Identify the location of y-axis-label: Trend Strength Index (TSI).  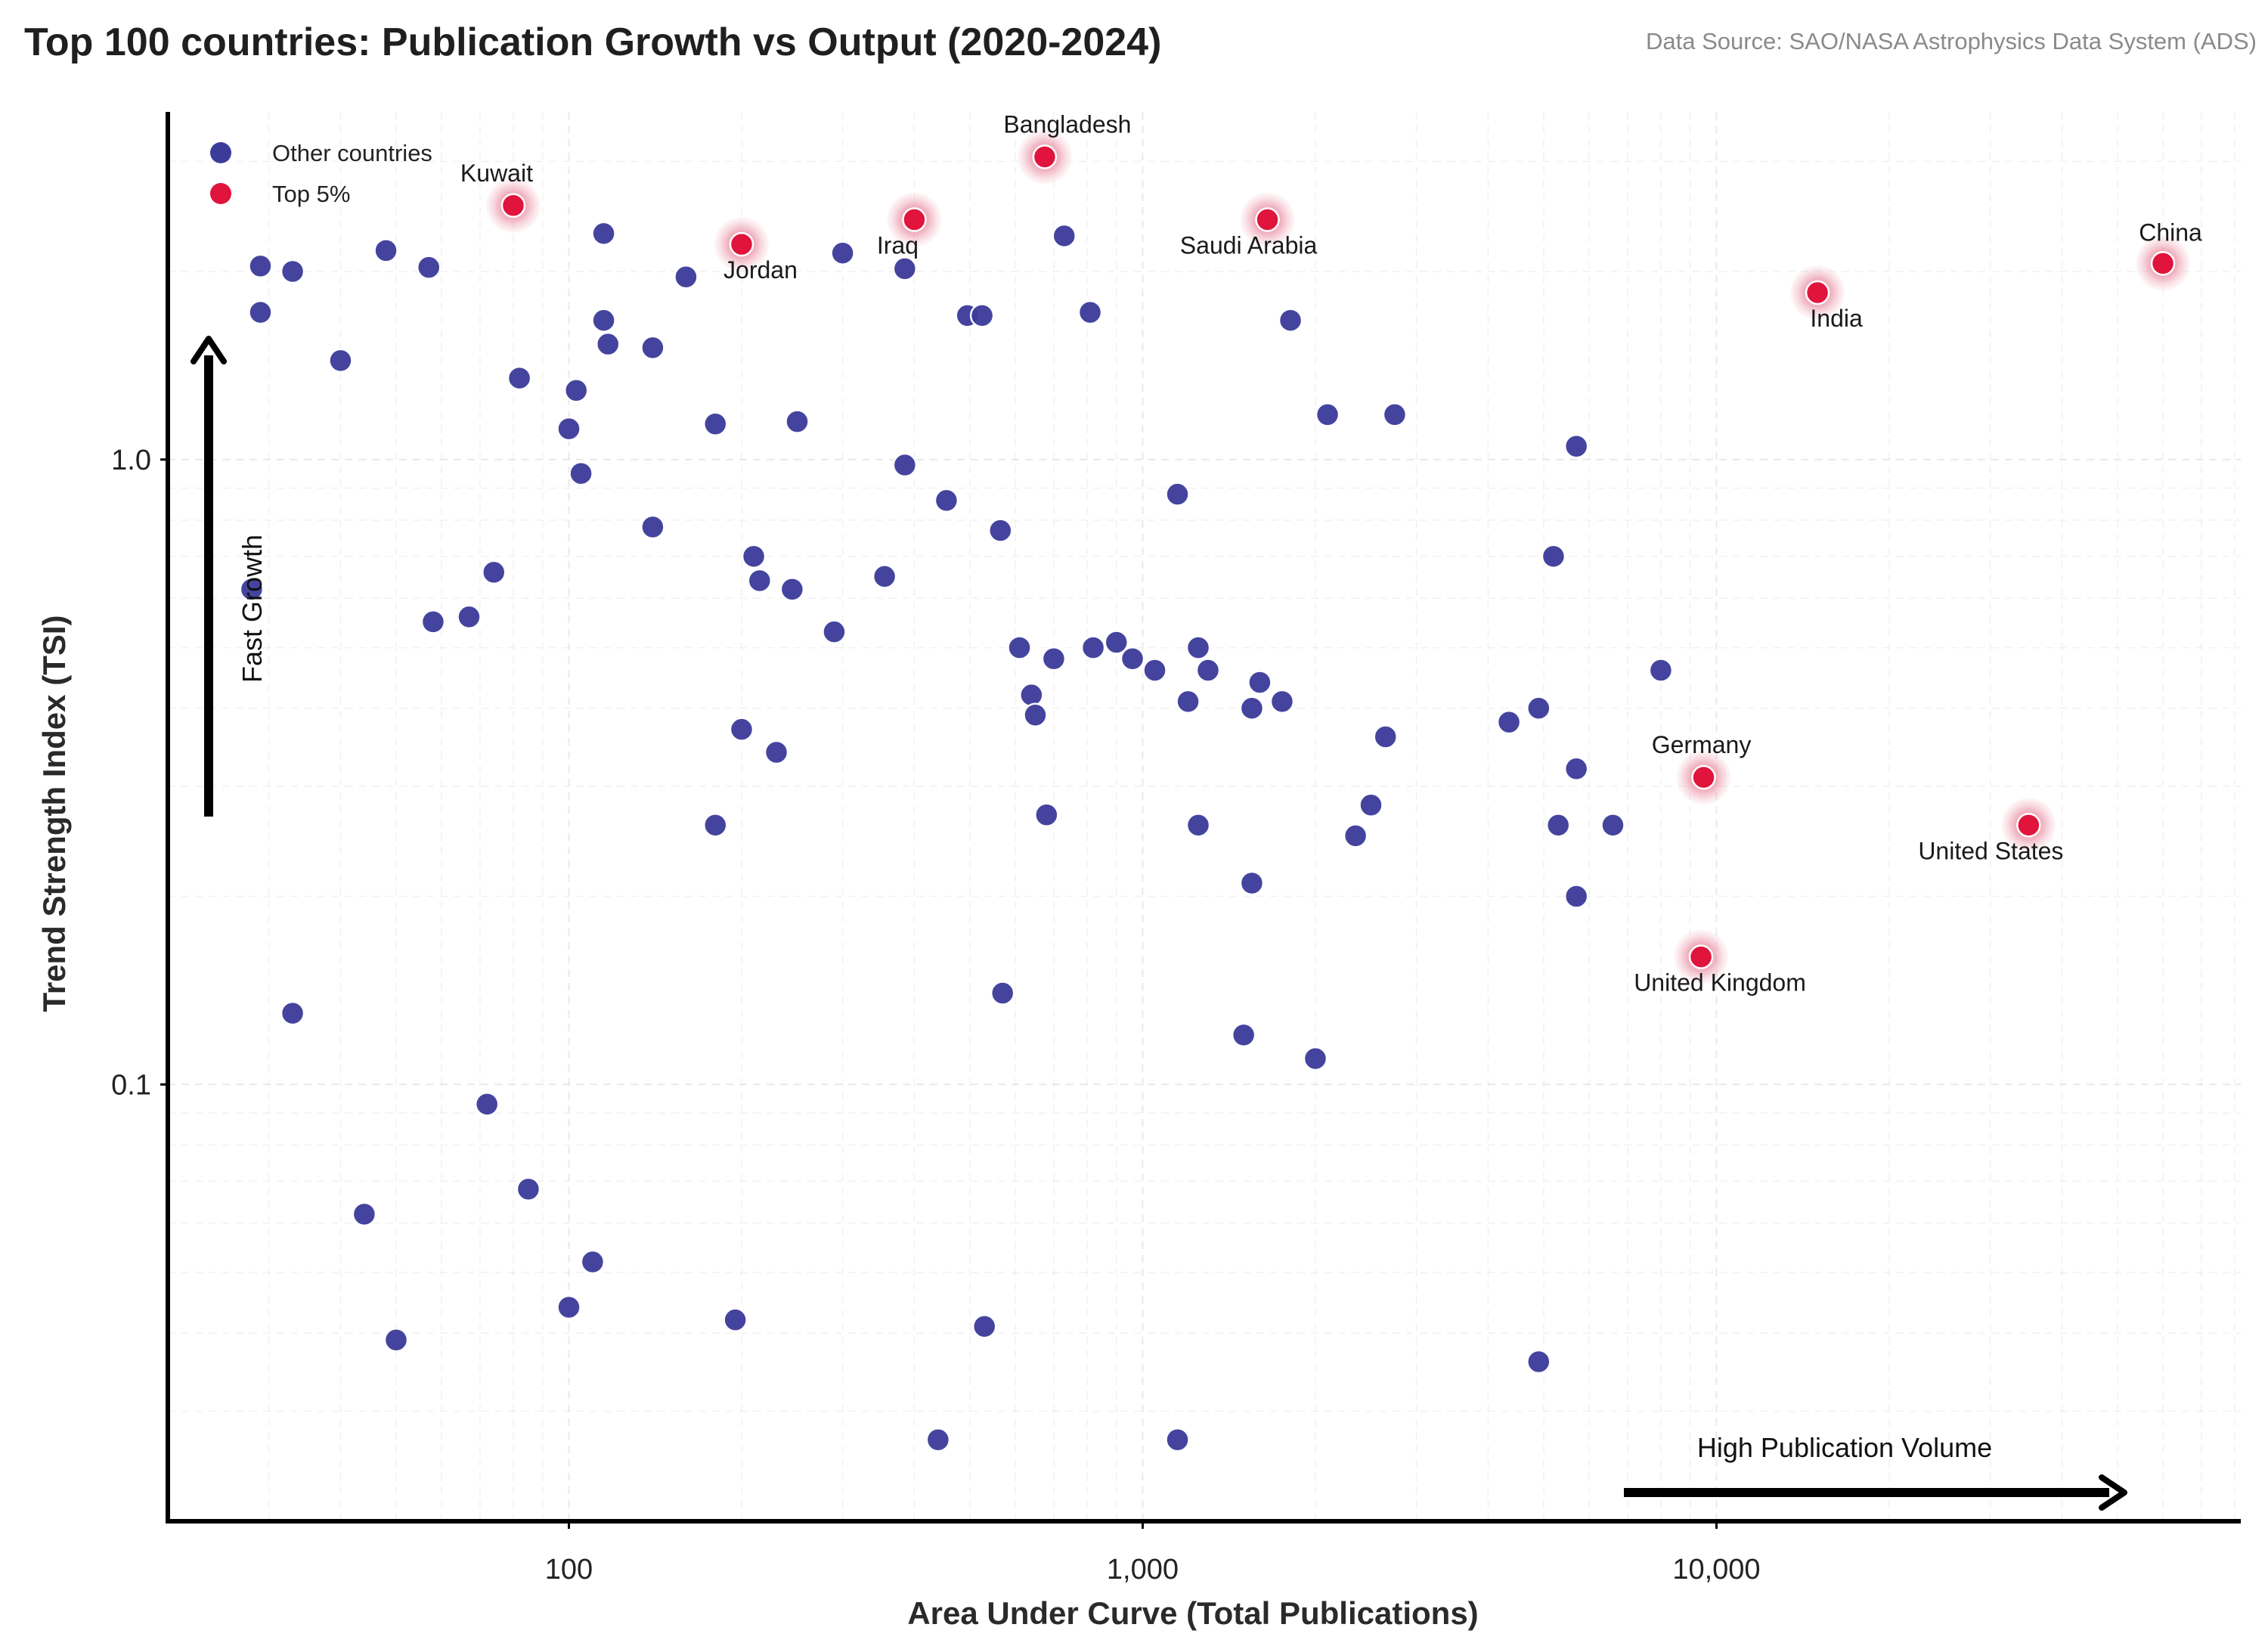
(54, 813).